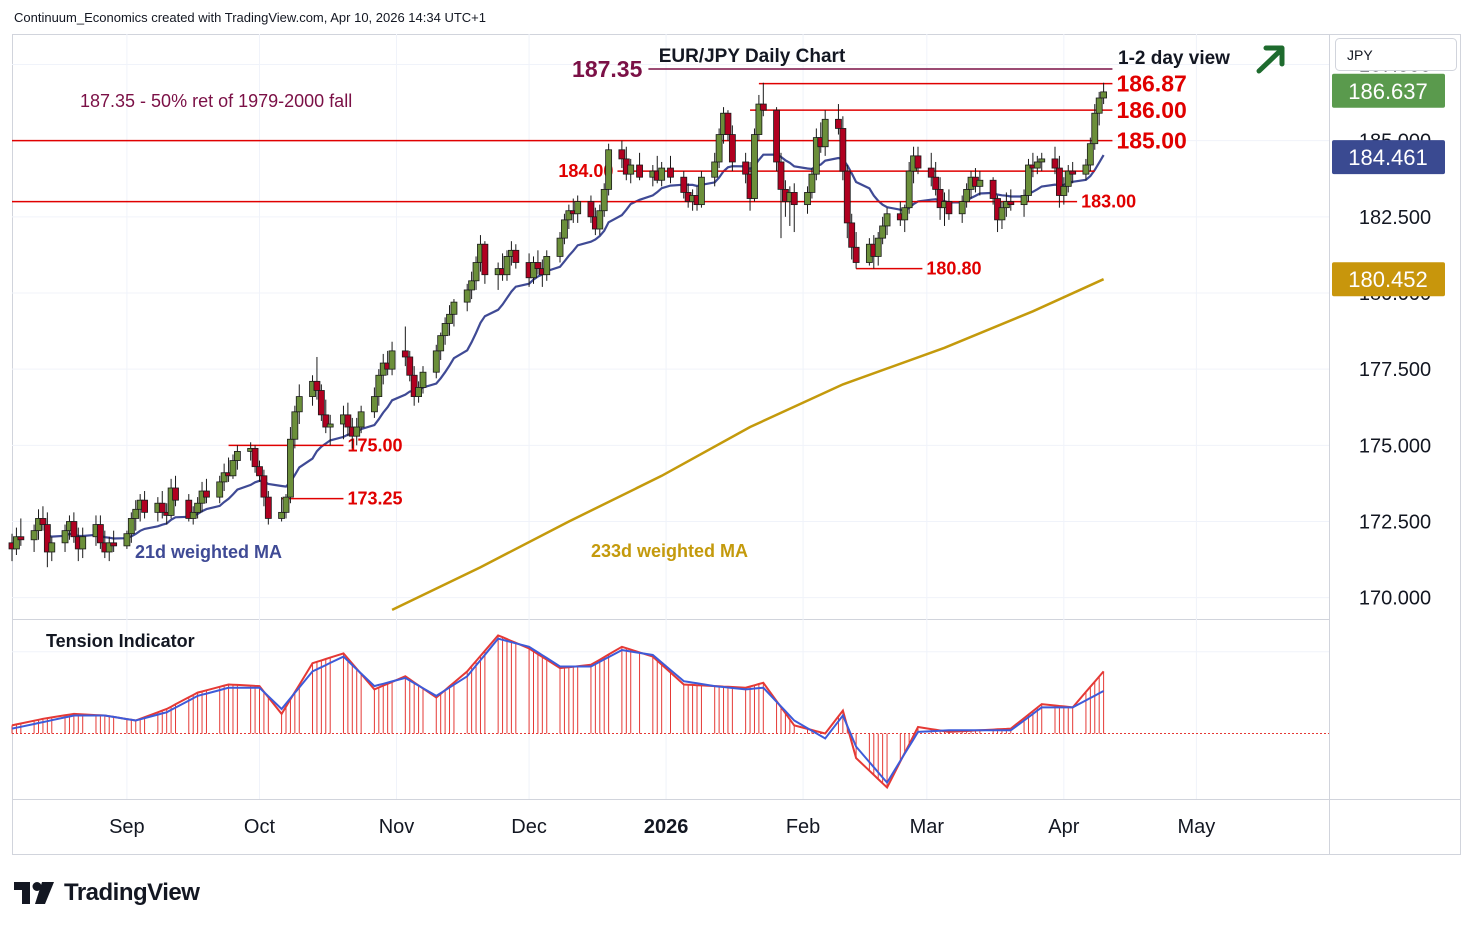 This screenshot has width=1474, height=930. What do you see at coordinates (1388, 279) in the screenshot?
I see `price-badge-label: 180.452` at bounding box center [1388, 279].